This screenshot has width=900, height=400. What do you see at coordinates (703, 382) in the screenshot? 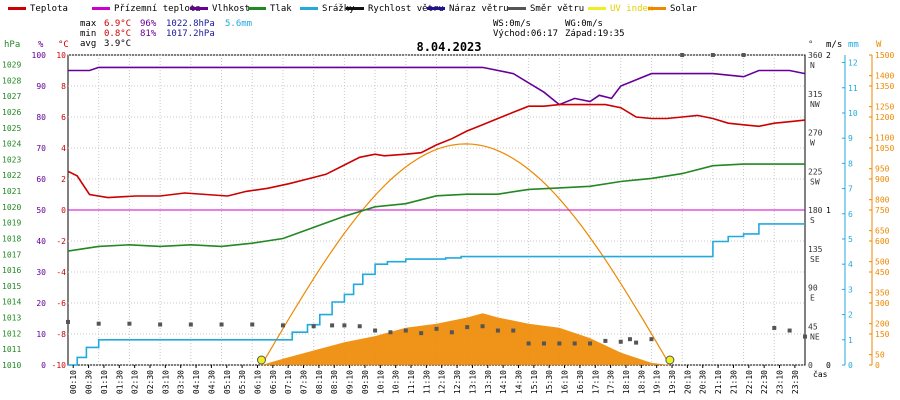
I see `x-tick-label: 20:30` at bounding box center [703, 382].